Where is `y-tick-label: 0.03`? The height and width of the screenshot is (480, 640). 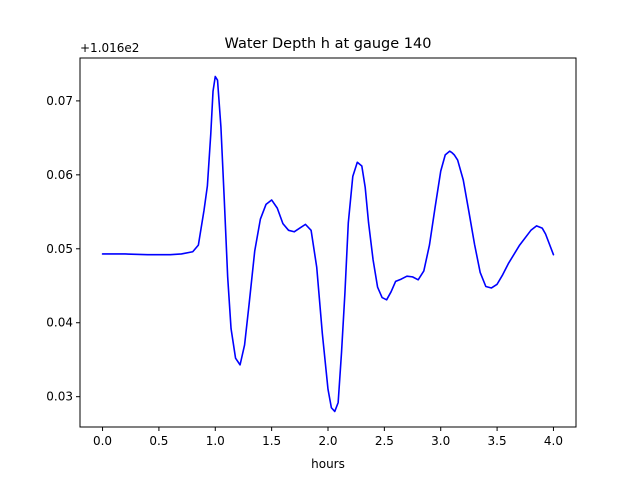 y-tick-label: 0.03 is located at coordinates (59, 397).